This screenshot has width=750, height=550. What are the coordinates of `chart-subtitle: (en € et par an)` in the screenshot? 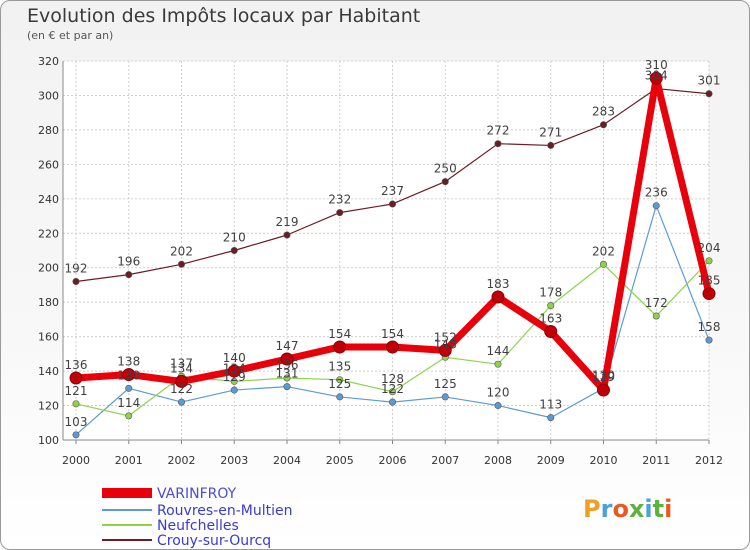 It's located at (70, 35).